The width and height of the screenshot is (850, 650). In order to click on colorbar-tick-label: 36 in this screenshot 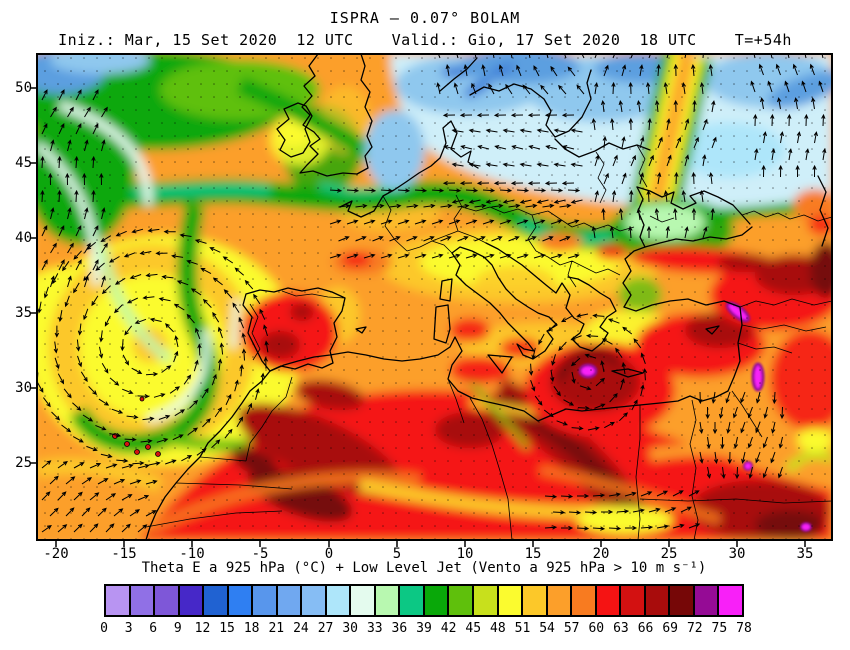, I will do `click(399, 628)`.